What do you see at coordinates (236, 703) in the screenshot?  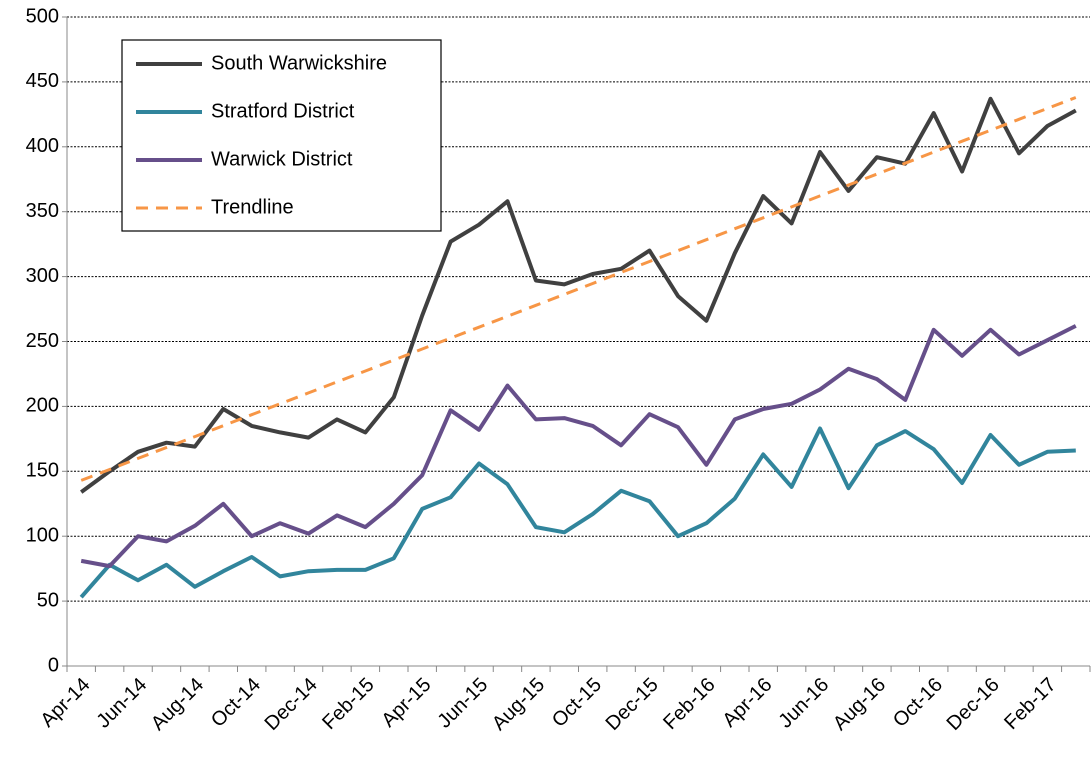 I see `x-tick-label: Oct-14` at bounding box center [236, 703].